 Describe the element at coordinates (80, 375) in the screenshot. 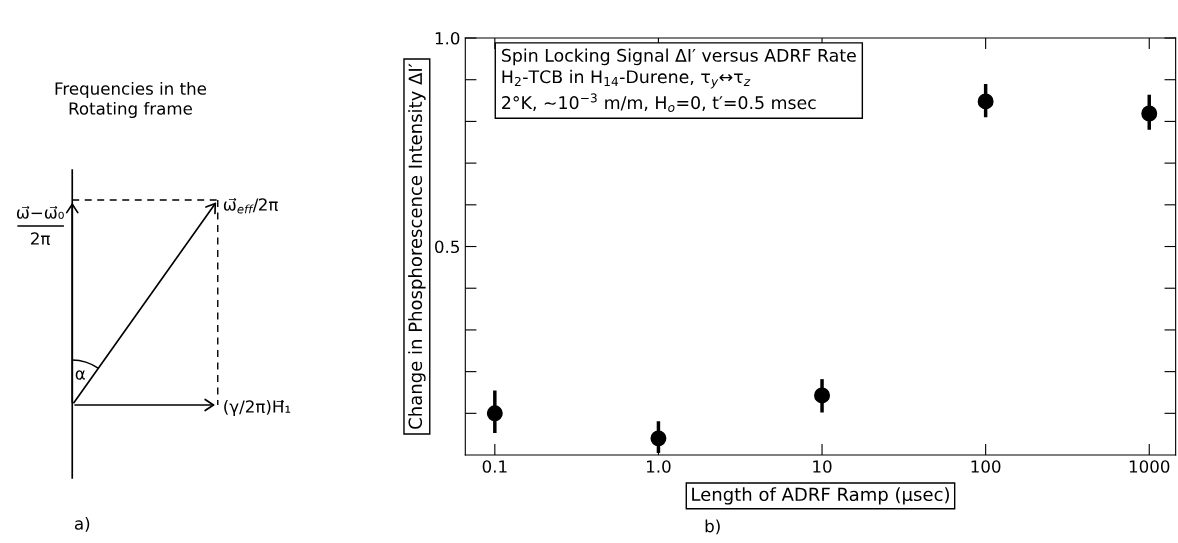

I see `text: α` at that location.